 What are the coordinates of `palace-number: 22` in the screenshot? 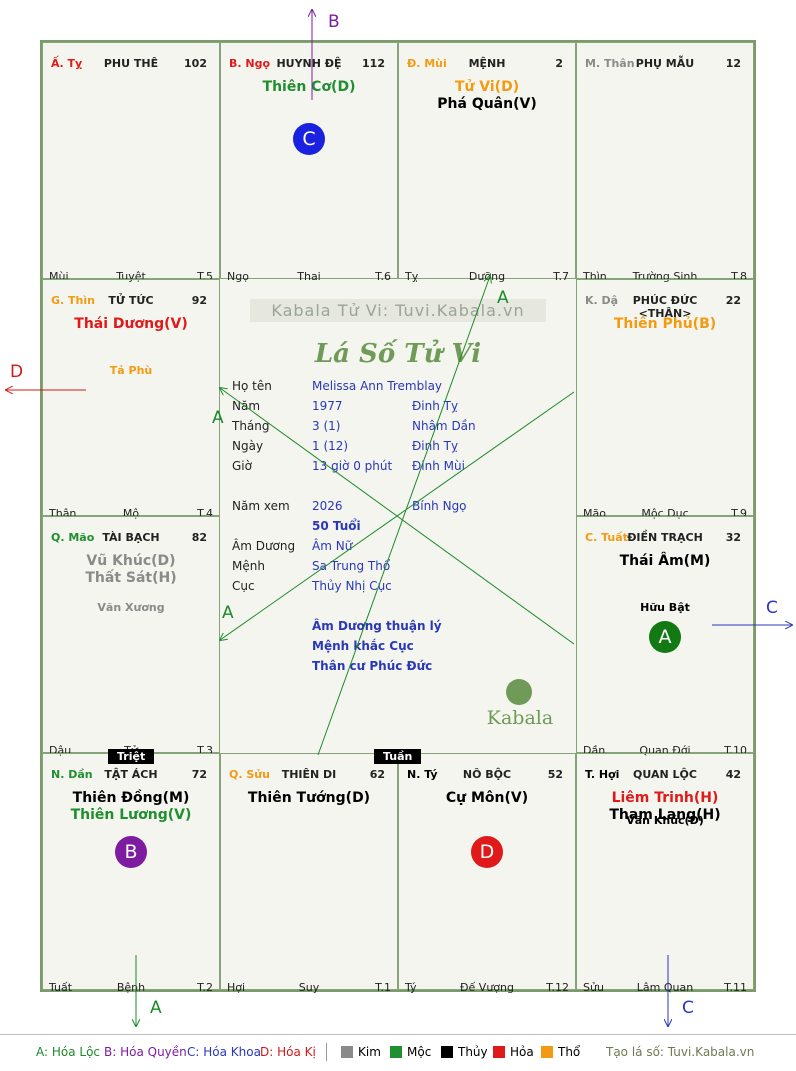 It's located at (733, 300).